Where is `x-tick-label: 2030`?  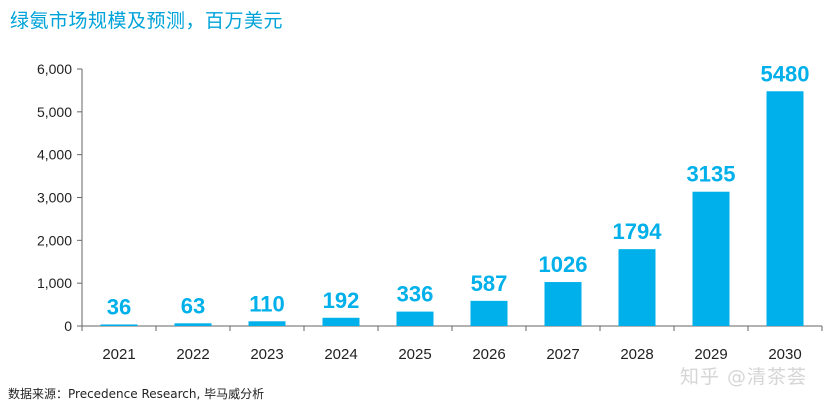 x-tick-label: 2030 is located at coordinates (784, 354).